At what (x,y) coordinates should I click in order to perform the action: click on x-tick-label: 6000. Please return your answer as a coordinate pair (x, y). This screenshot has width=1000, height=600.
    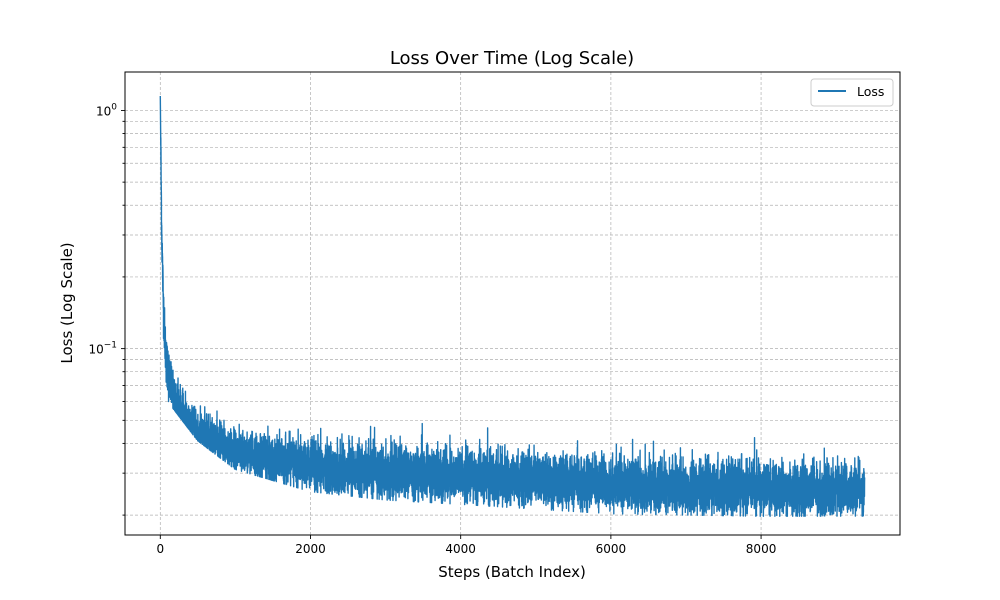
    Looking at the image, I should click on (611, 549).